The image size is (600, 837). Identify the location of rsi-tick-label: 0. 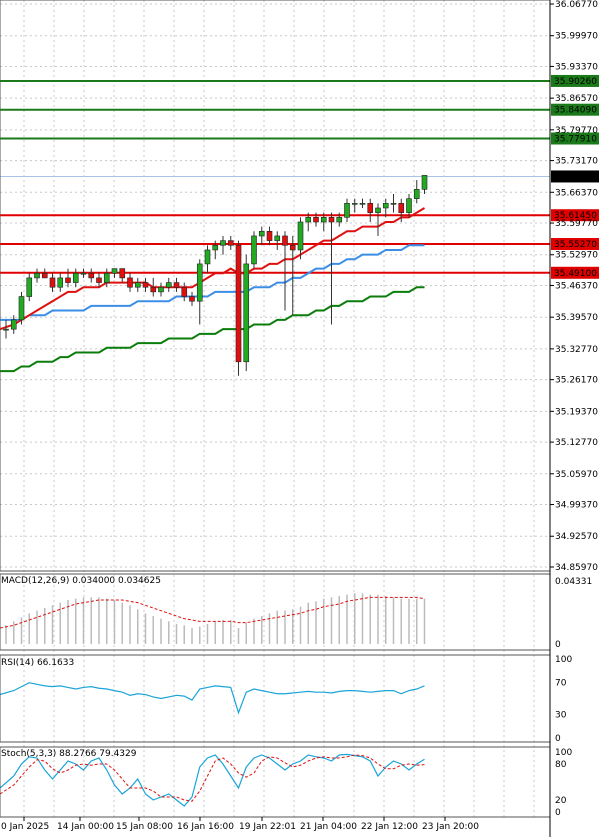
(558, 739).